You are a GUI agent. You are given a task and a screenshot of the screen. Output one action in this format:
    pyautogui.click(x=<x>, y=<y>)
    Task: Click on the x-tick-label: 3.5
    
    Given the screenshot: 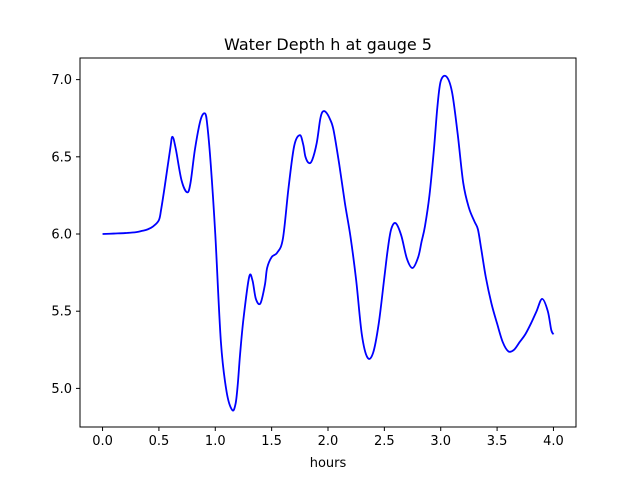 What is the action you would take?
    pyautogui.click(x=497, y=441)
    